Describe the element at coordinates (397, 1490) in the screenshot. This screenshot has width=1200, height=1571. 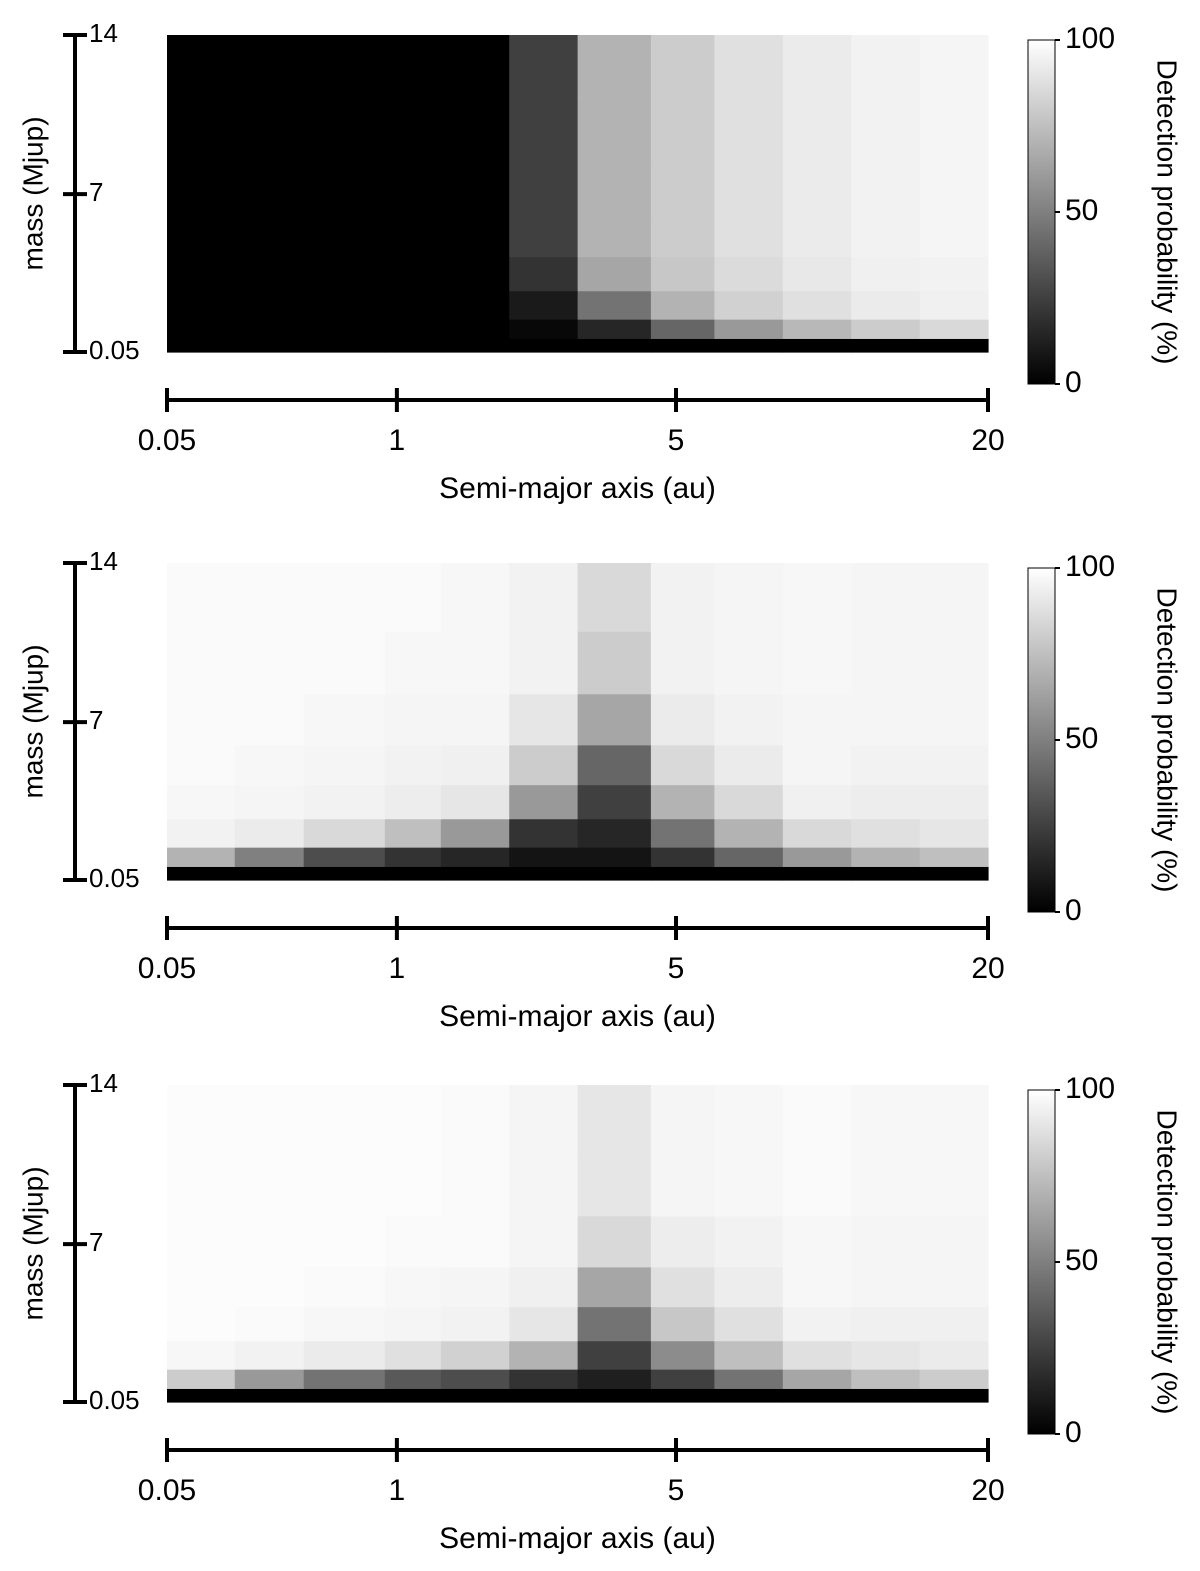
I see `x-tick-label: 1` at that location.